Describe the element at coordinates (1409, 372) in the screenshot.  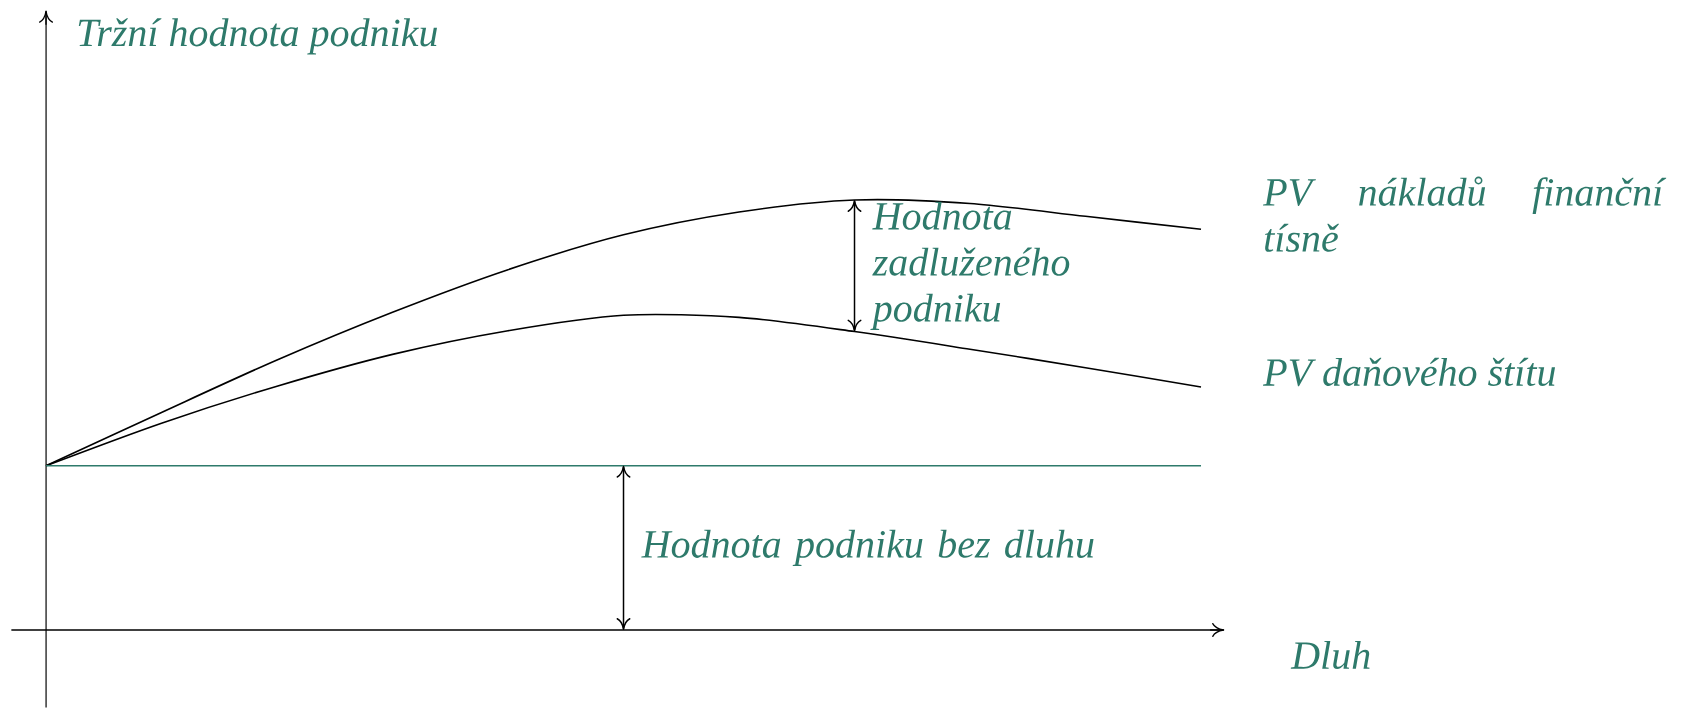
I see `series-label: PV daňového štítu` at that location.